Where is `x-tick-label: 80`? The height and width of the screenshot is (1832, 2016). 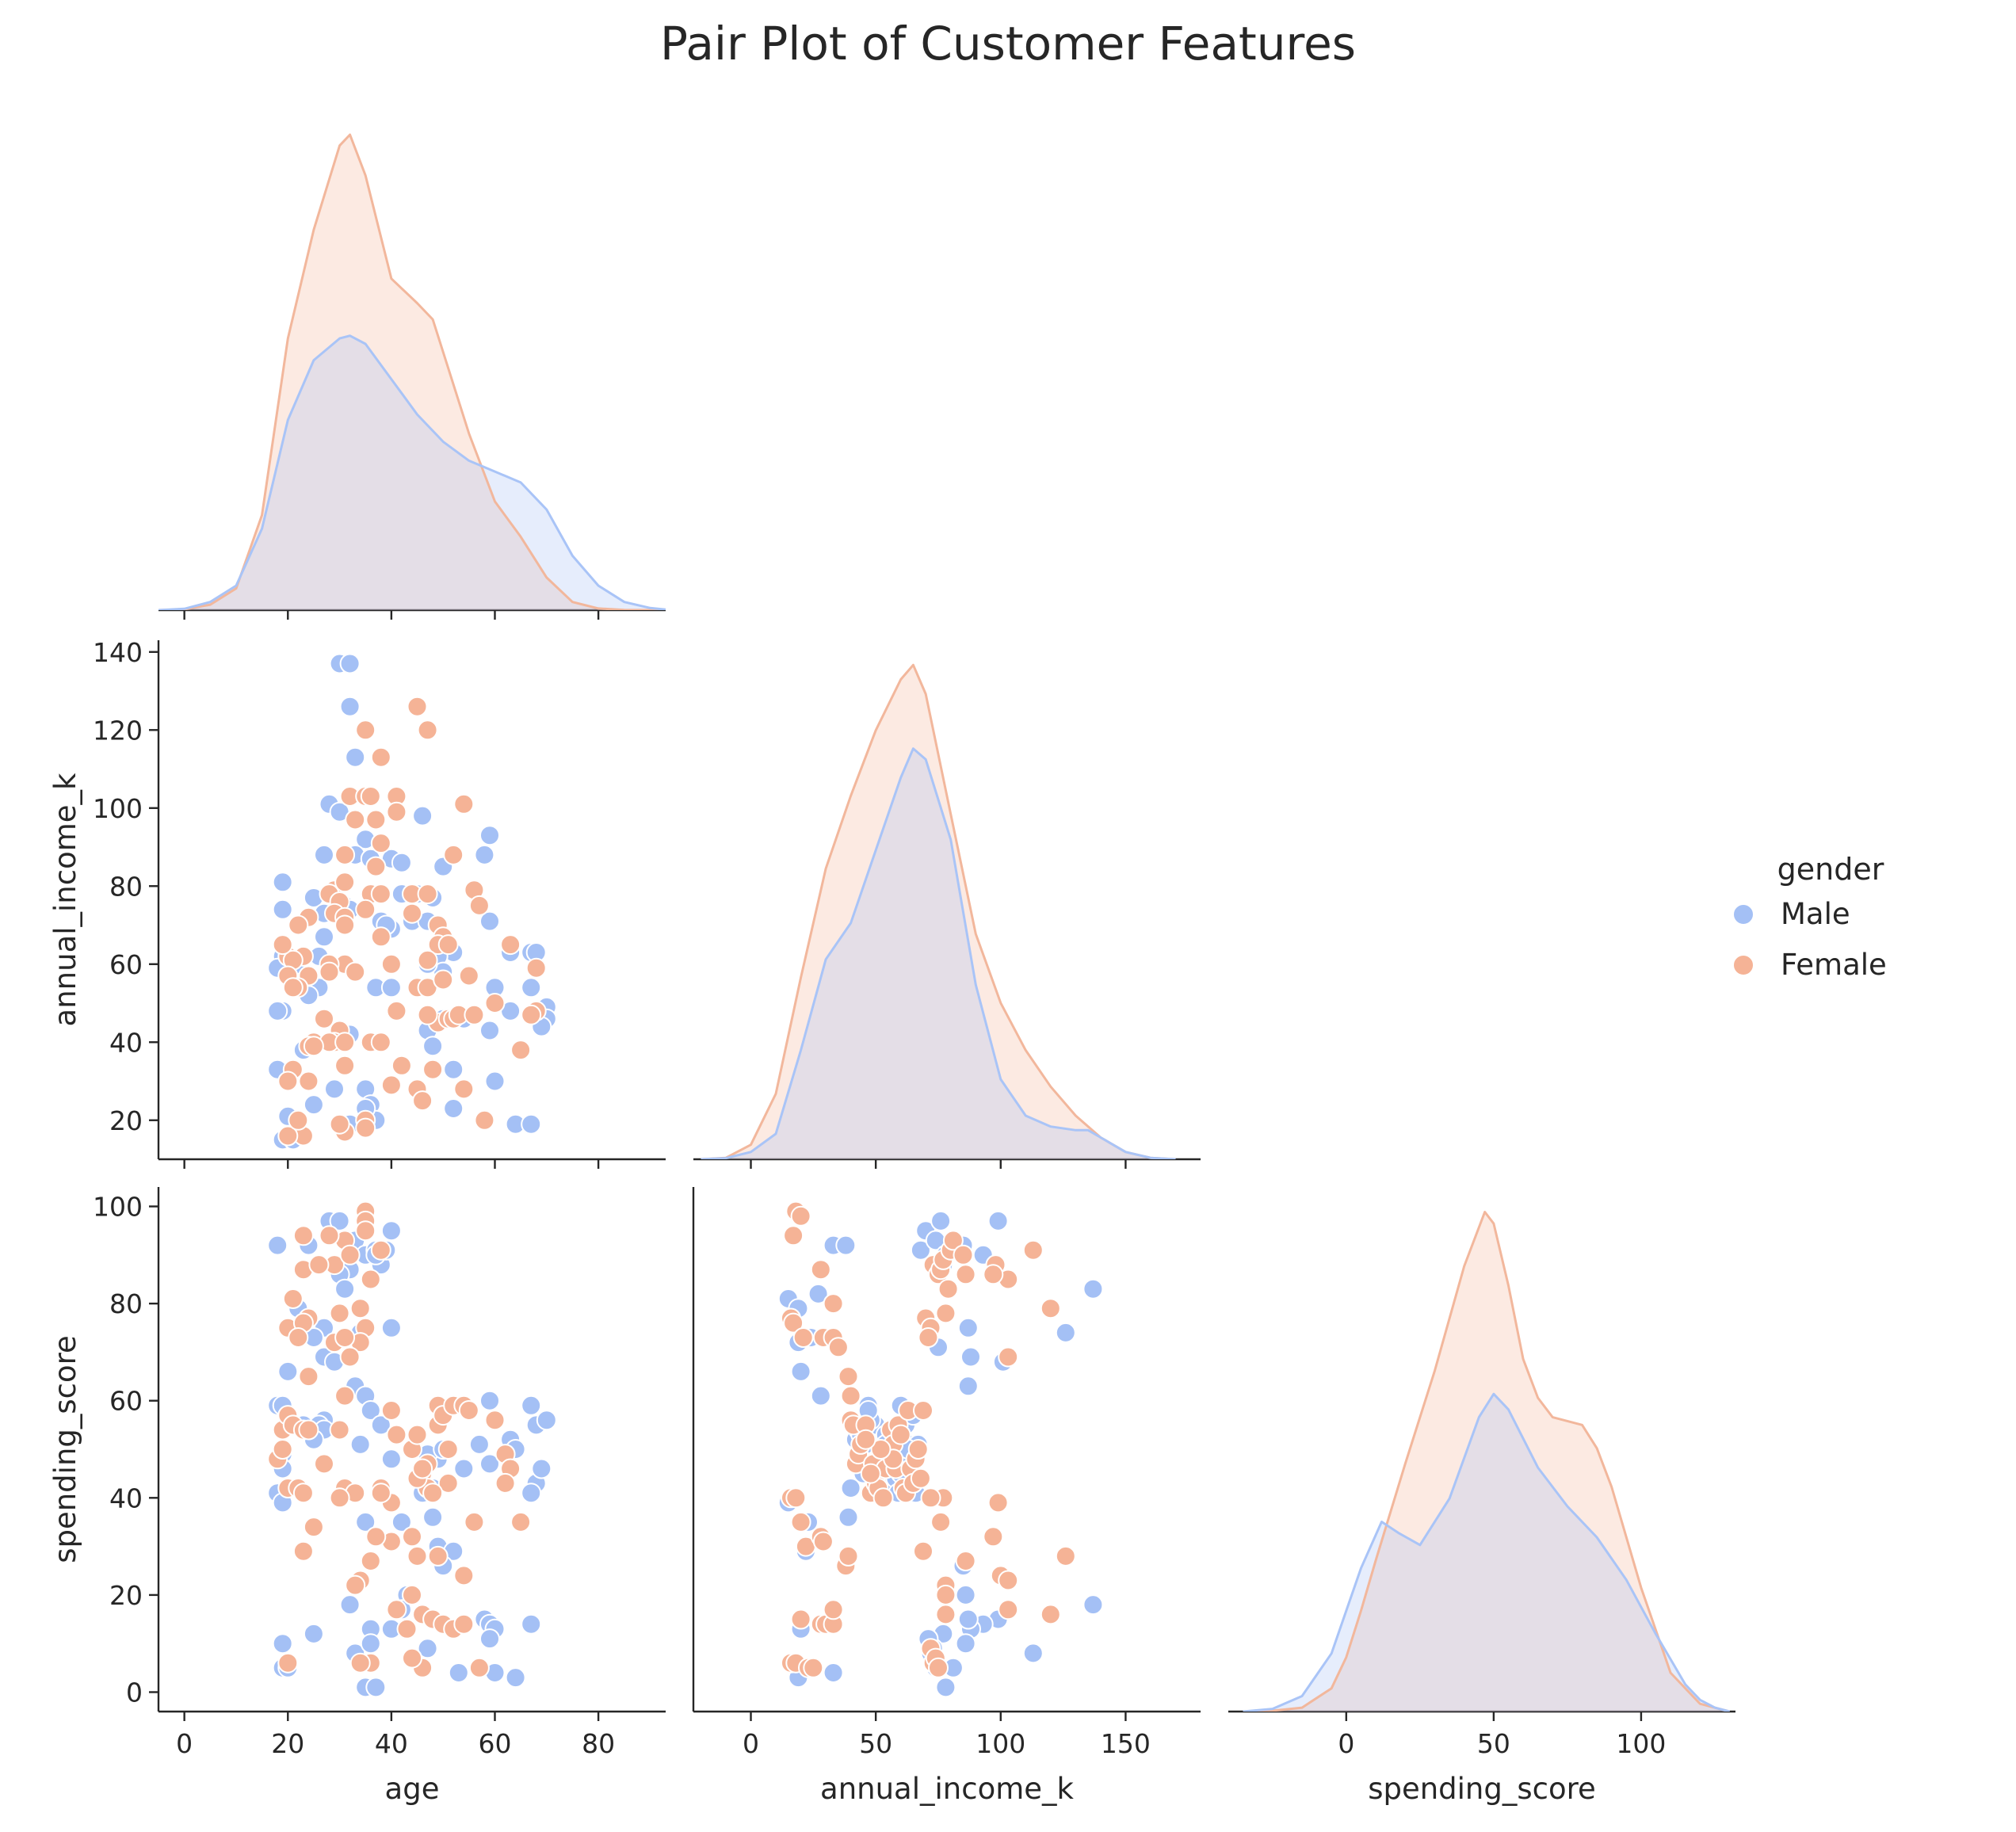 x-tick-label: 80 is located at coordinates (598, 1743).